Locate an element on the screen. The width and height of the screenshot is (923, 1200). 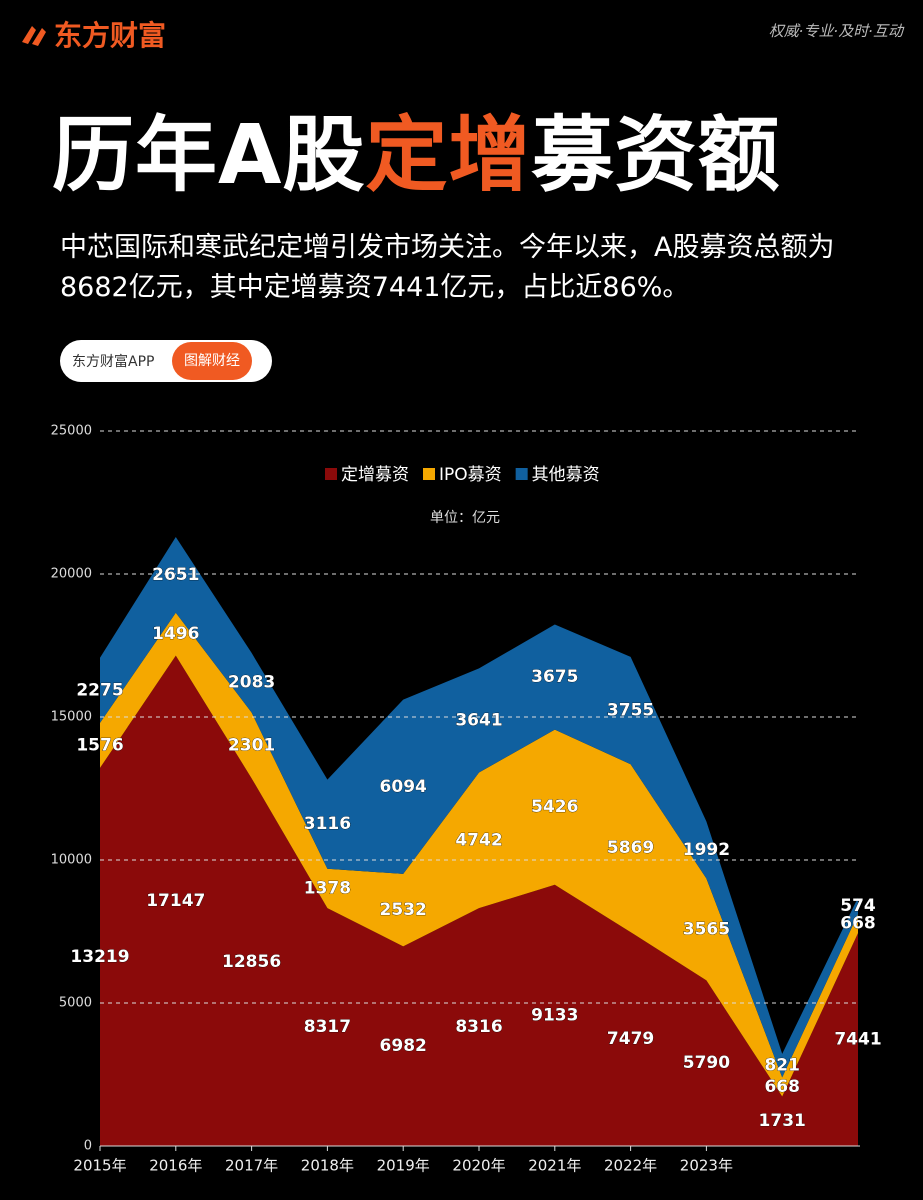
data-label: 1992 is located at coordinates (706, 850).